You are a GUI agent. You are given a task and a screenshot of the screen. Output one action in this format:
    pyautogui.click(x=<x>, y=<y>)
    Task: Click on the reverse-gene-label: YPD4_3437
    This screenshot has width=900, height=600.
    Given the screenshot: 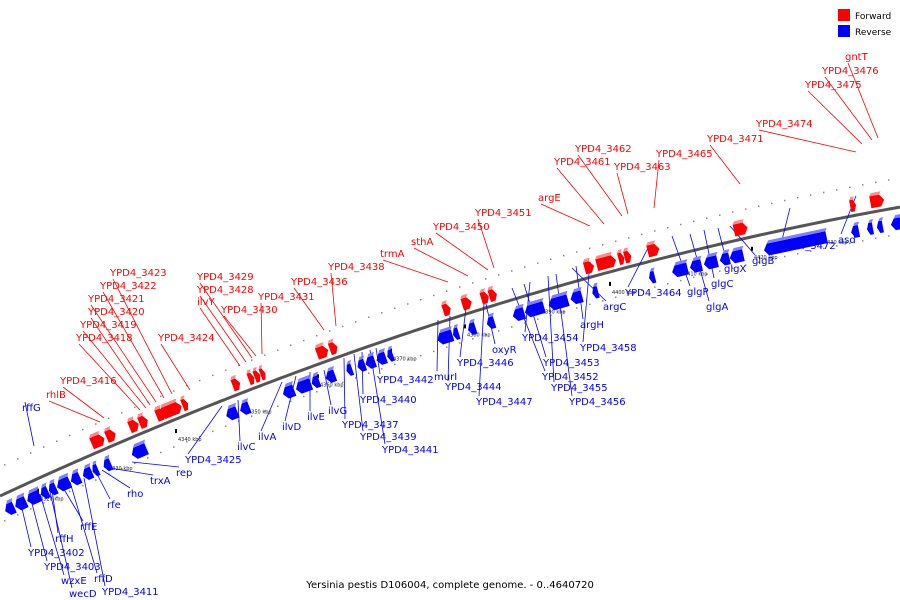 What is the action you would take?
    pyautogui.click(x=370, y=425)
    